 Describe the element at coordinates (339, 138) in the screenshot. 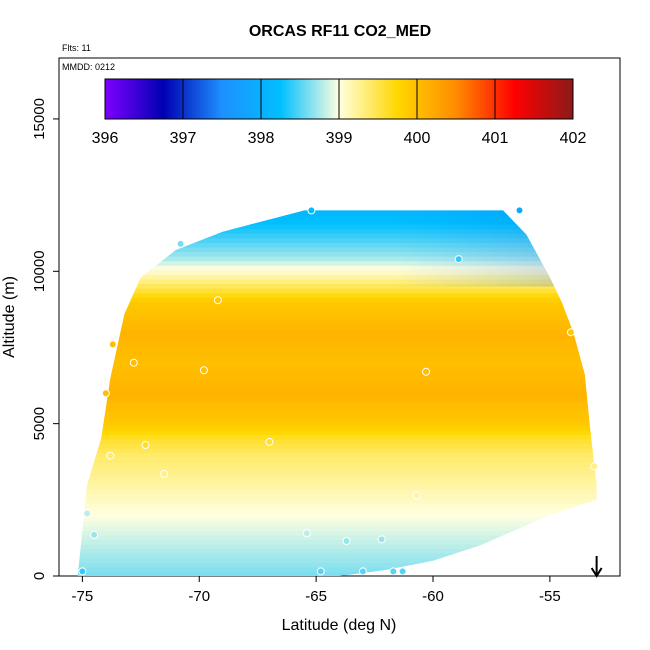

I see `colorbar-tick-label: 399` at that location.